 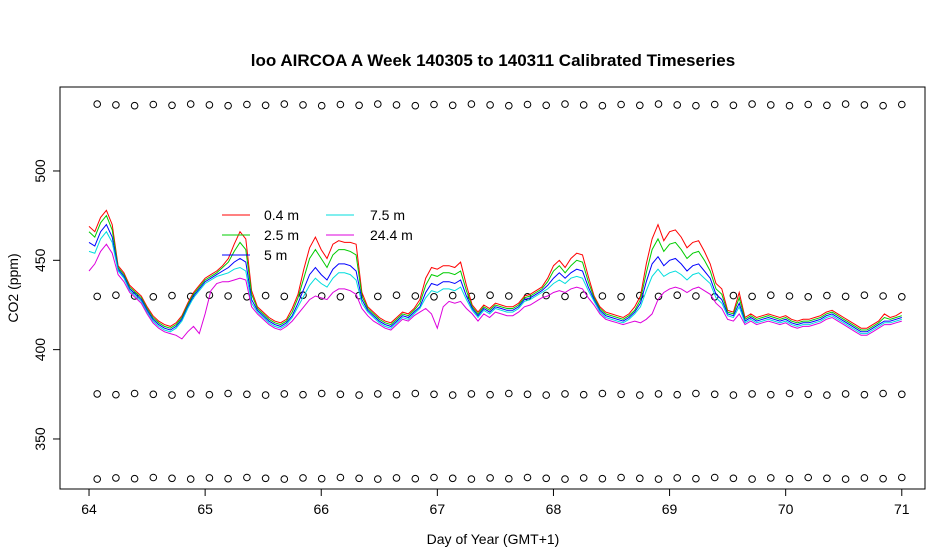 What do you see at coordinates (786, 509) in the screenshot?
I see `x-tick-label: 70` at bounding box center [786, 509].